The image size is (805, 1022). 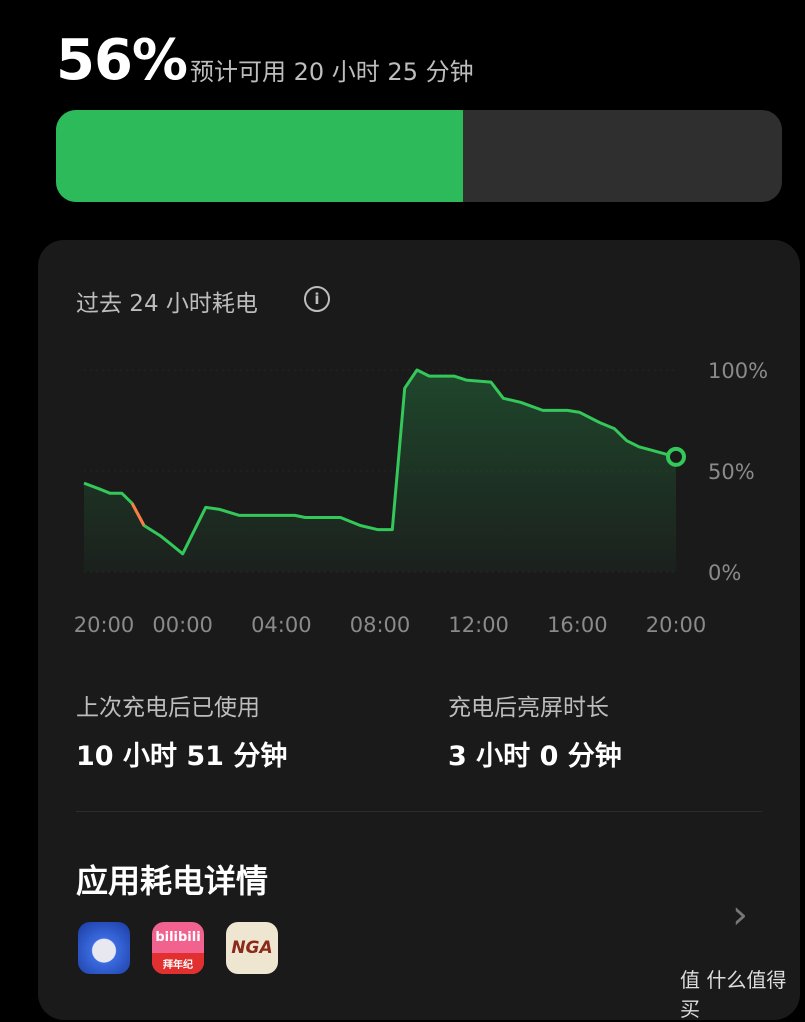 I want to click on current-level-marker, so click(x=676, y=456).